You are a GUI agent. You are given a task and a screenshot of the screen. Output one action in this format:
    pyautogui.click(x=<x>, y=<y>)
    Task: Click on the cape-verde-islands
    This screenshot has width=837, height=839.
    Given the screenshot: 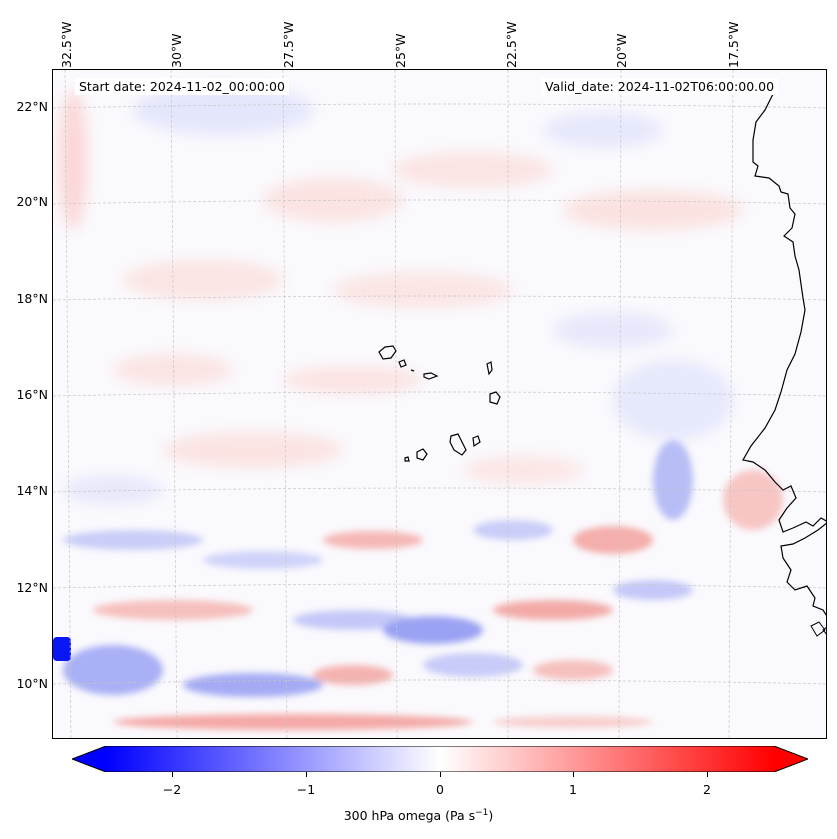 What is the action you would take?
    pyautogui.click(x=439, y=403)
    